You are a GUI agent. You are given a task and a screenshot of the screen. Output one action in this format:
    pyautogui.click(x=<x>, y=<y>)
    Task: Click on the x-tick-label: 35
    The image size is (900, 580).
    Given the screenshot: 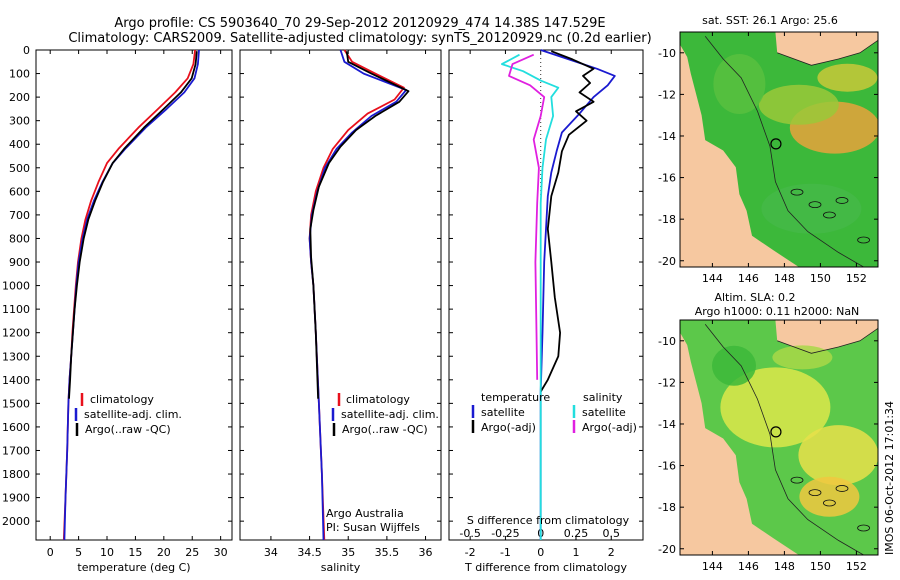 What is the action you would take?
    pyautogui.click(x=348, y=552)
    